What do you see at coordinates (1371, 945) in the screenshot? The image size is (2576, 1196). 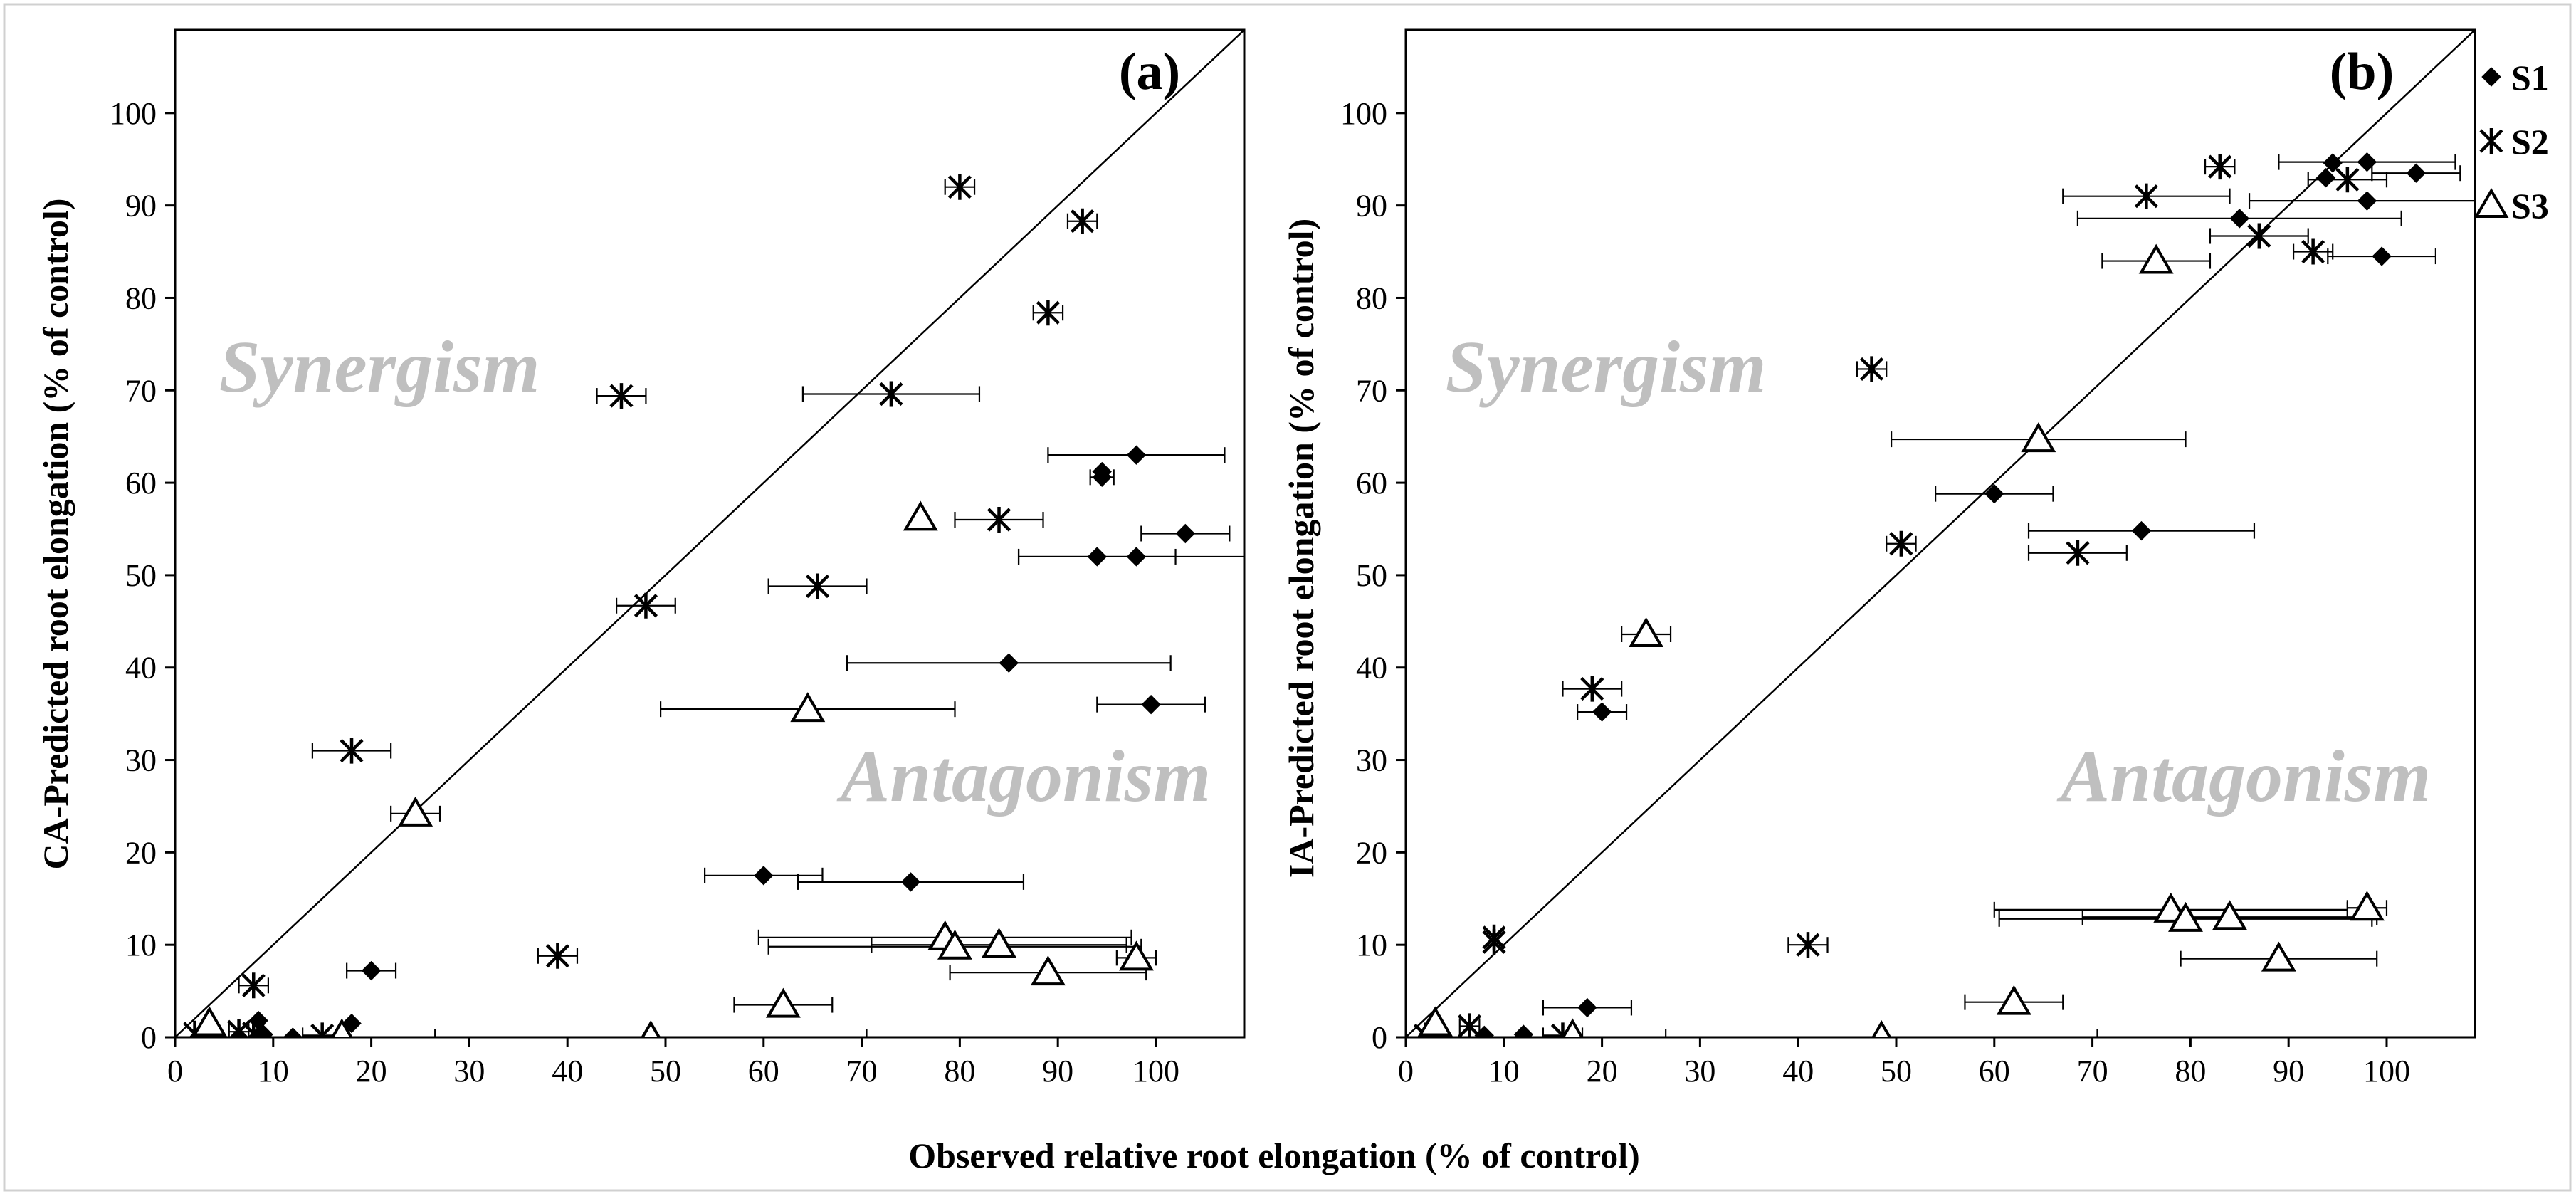 I see `panel-b-y-tick-label: 10` at bounding box center [1371, 945].